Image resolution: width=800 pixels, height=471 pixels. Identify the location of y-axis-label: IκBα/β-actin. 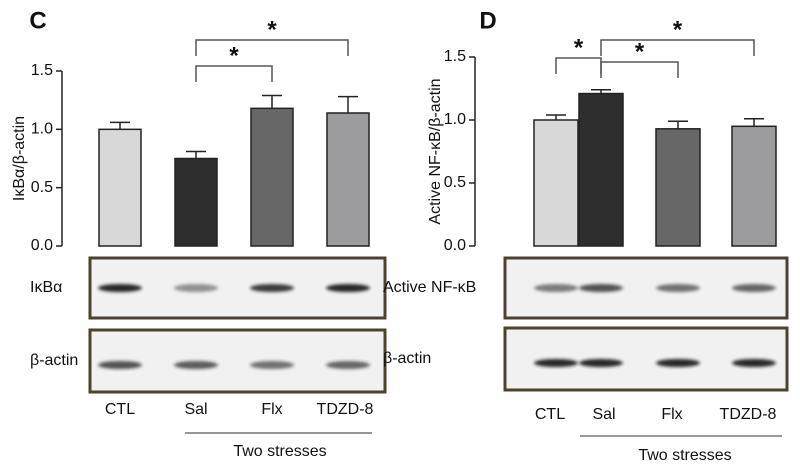
(19, 158).